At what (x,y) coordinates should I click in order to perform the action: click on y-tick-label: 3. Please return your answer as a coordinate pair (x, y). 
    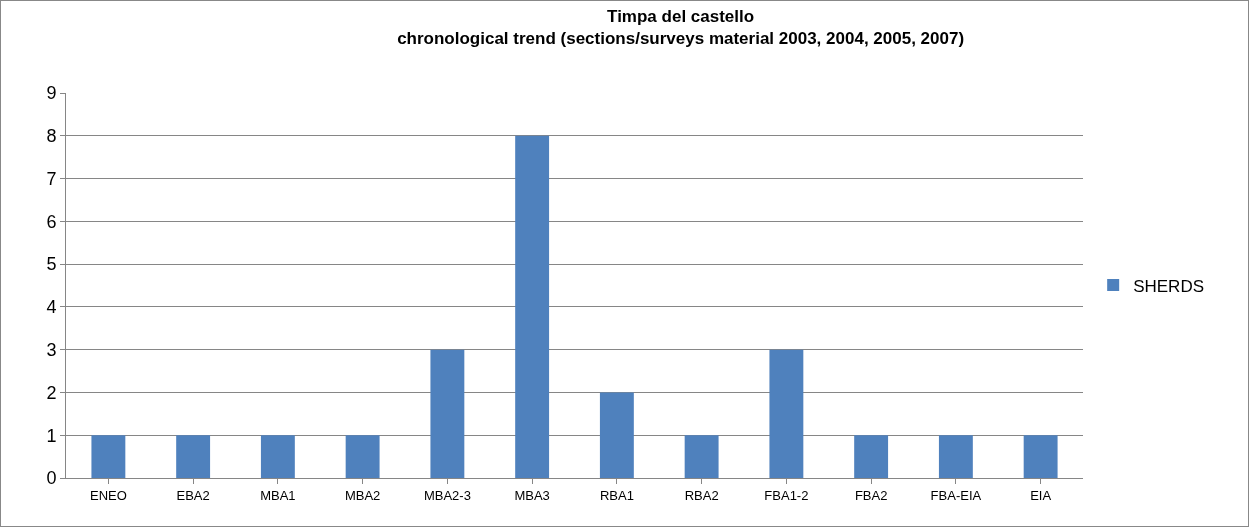
    Looking at the image, I should click on (51, 349).